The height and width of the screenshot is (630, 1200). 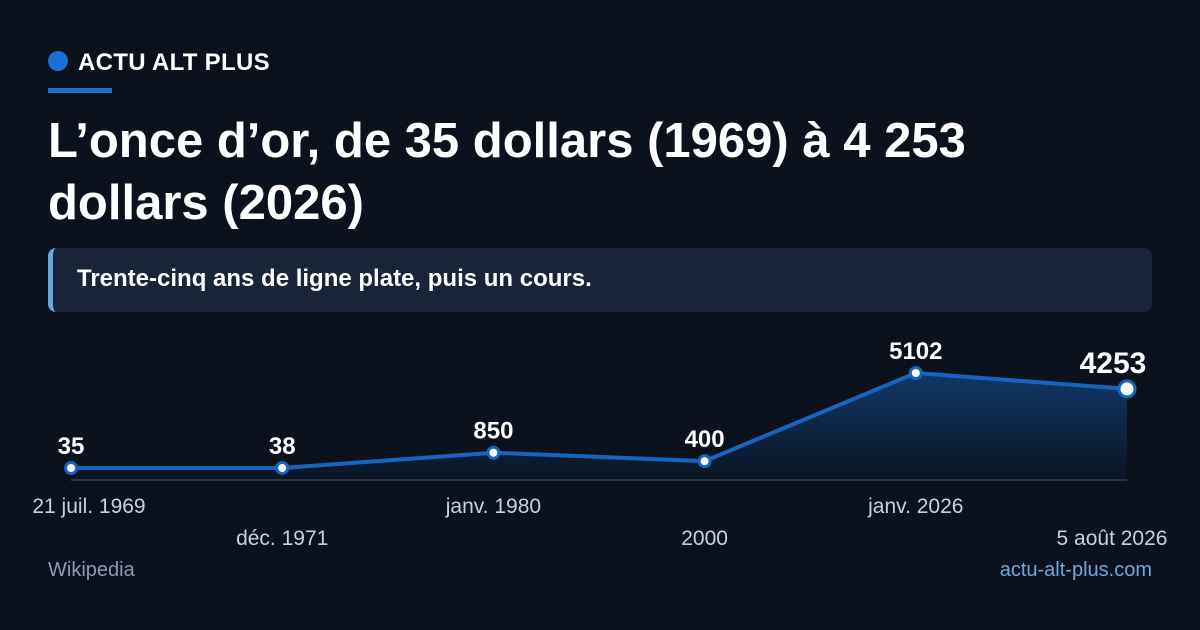 I want to click on x-tick-label: janv. 2026, so click(x=915, y=506).